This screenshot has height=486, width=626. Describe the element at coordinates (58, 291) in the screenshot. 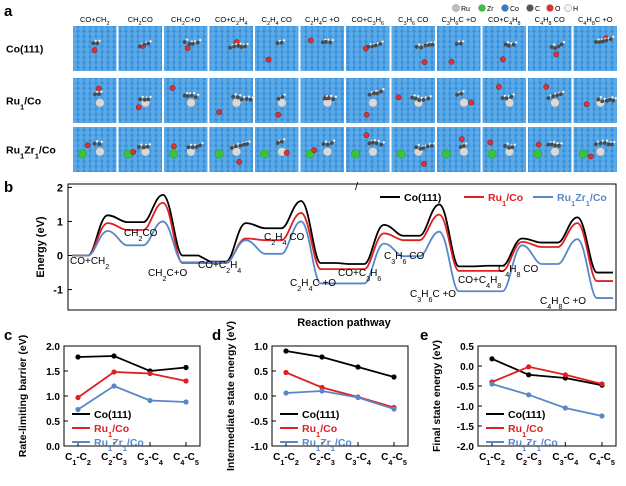

I see `y-tick-label--1: -1` at that location.